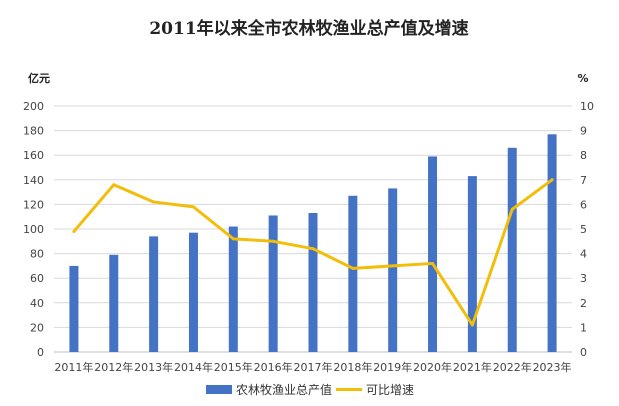  Describe the element at coordinates (73, 367) in the screenshot. I see `x-tick-label: 2011年` at that location.